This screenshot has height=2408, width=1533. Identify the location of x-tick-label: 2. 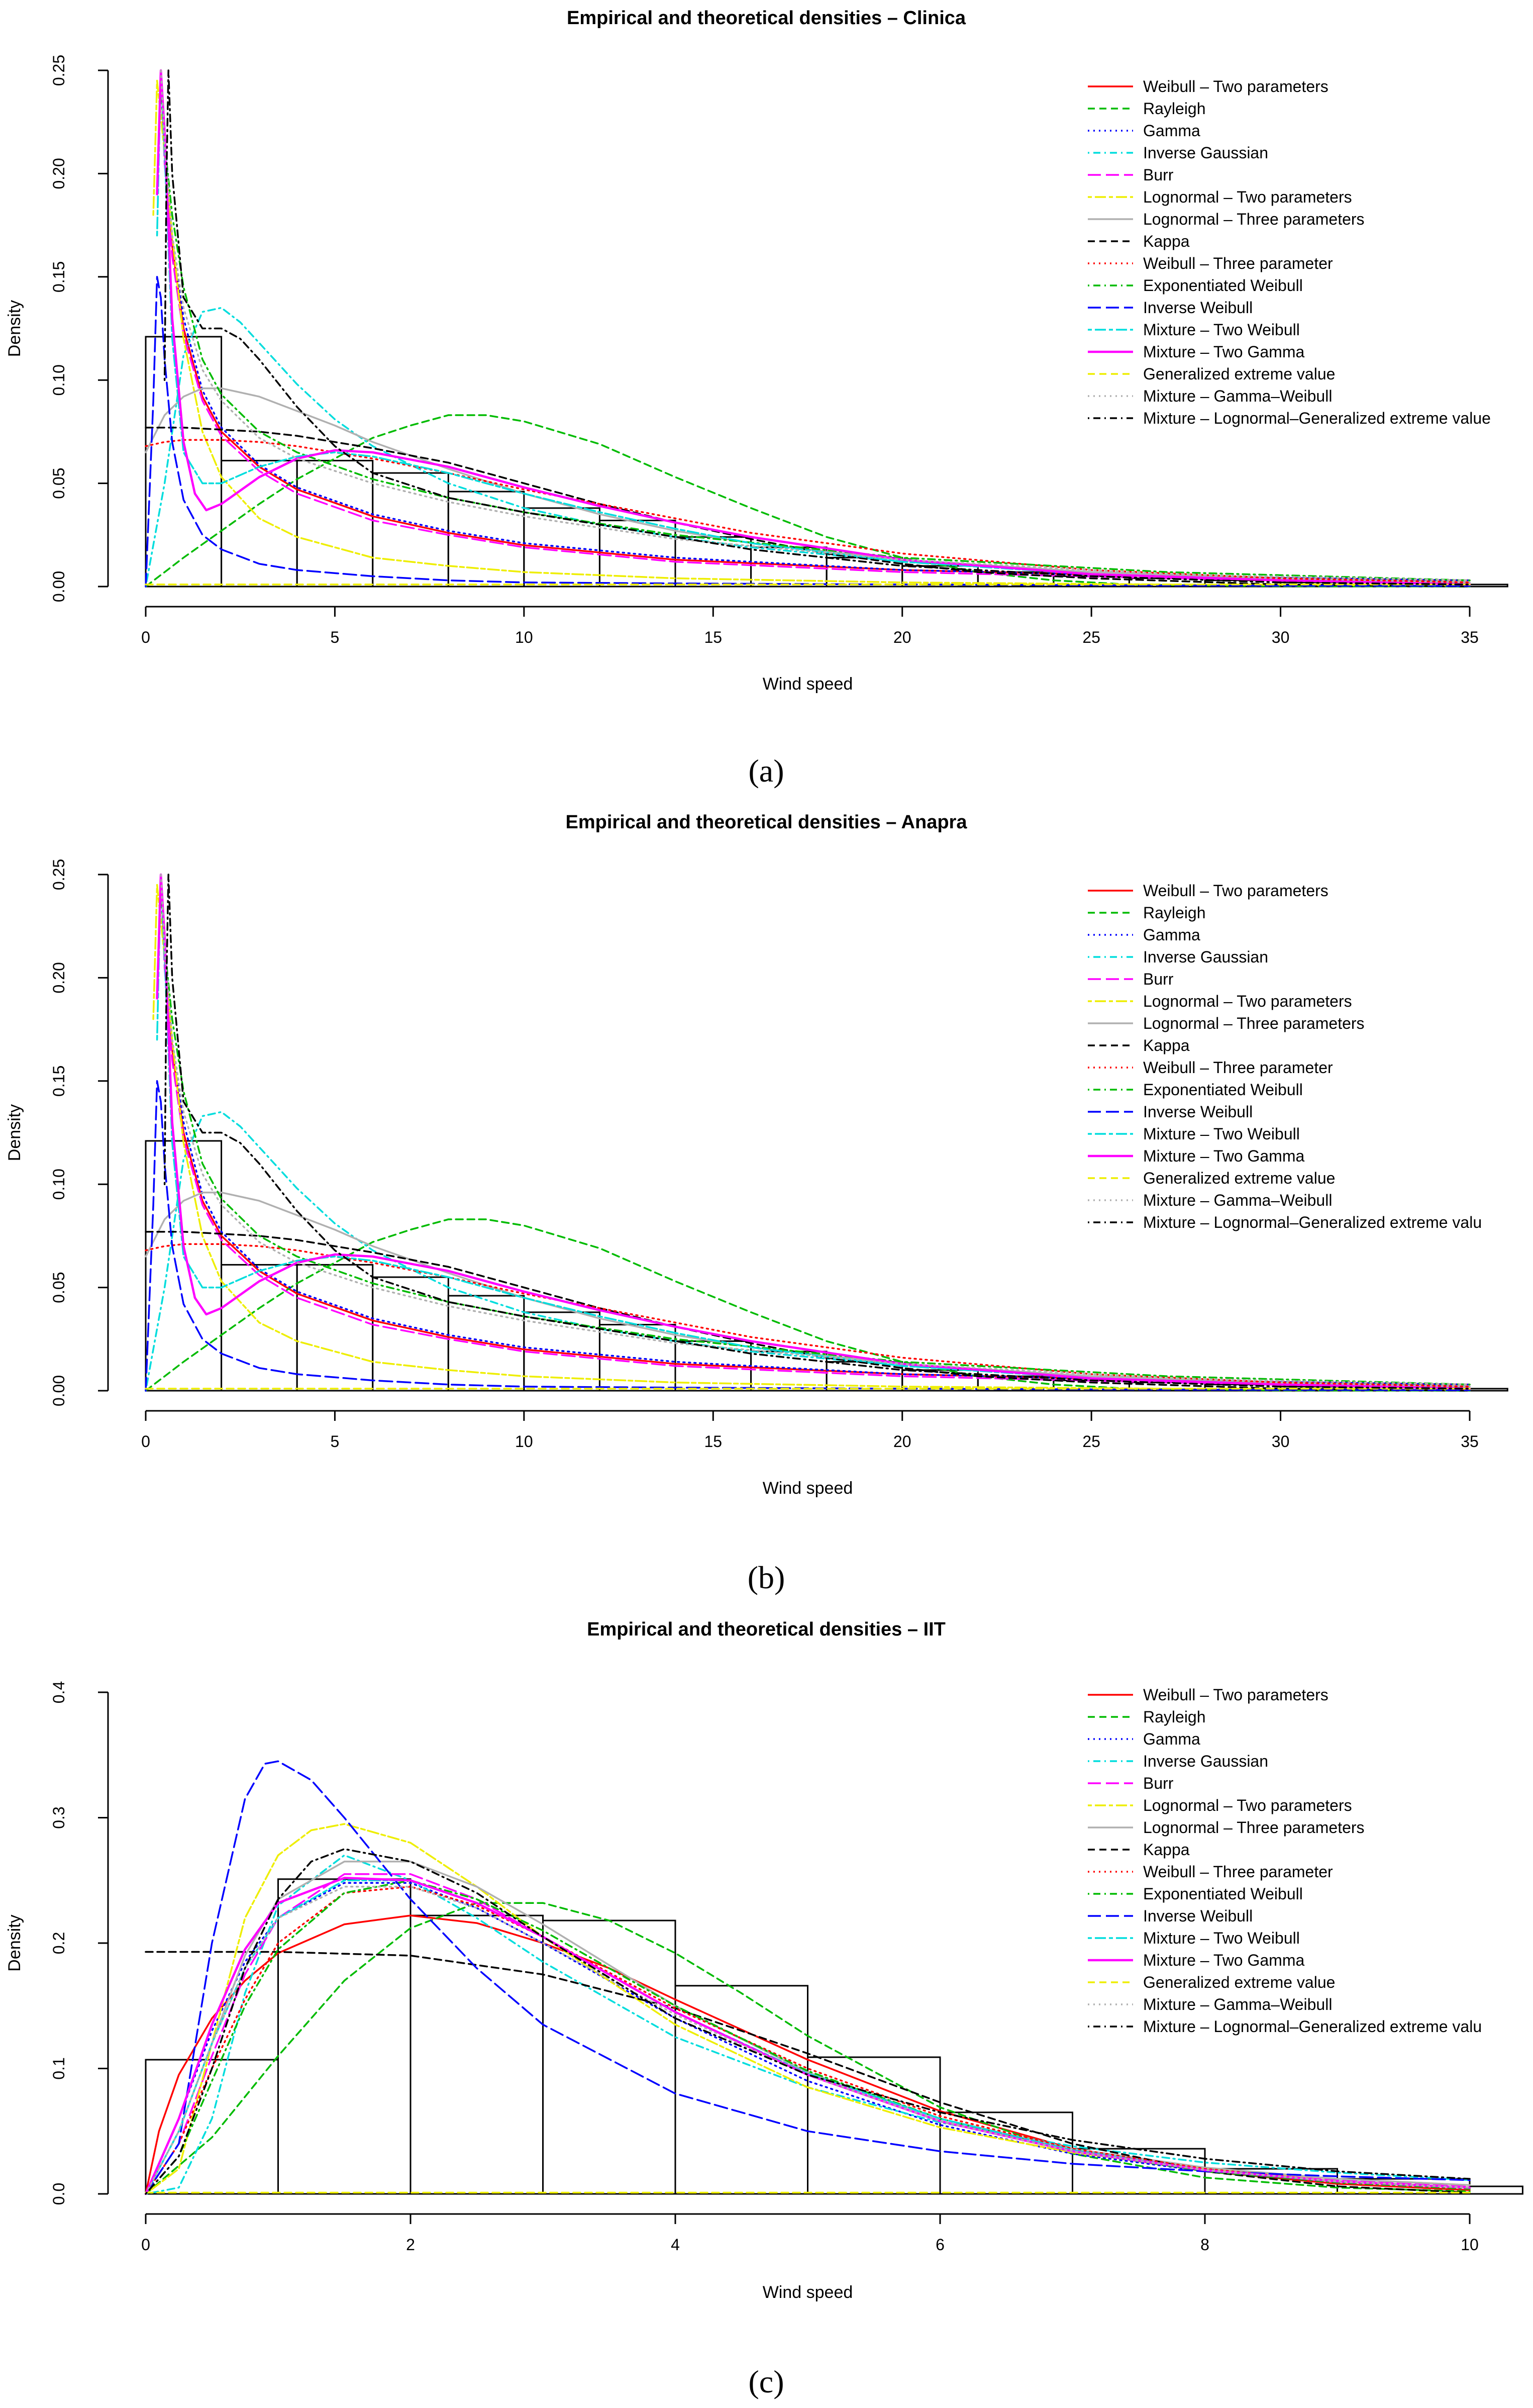
(411, 2245).